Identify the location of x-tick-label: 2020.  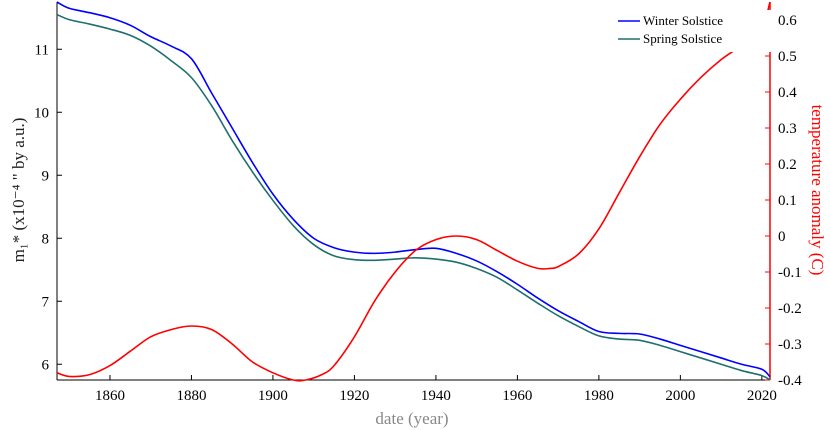
(762, 396).